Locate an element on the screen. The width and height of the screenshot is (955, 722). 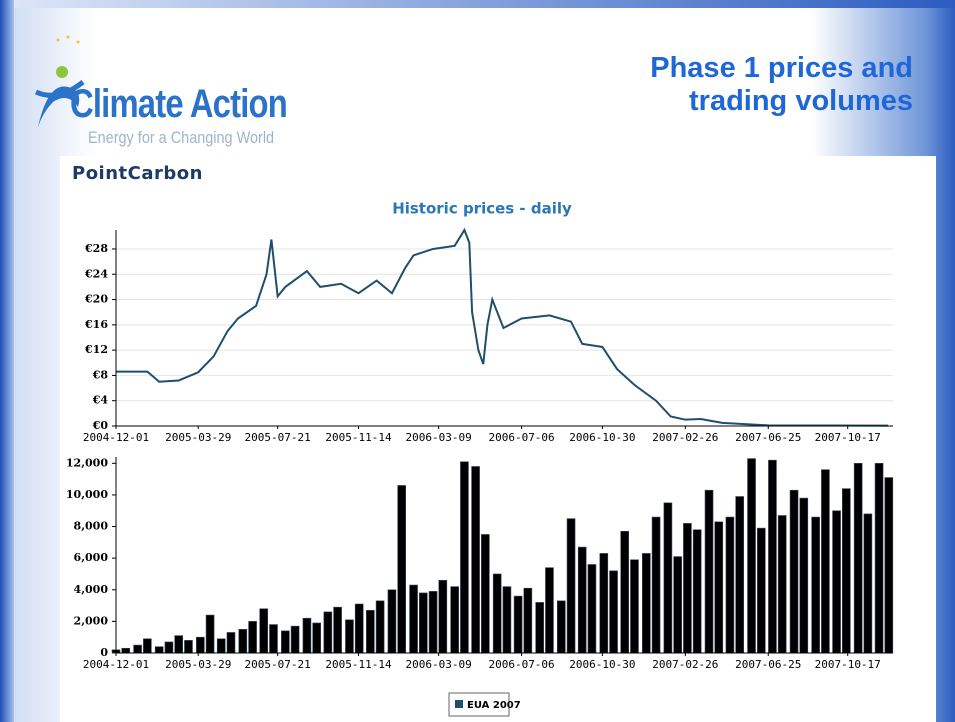
tagline: Energy for a Changing World is located at coordinates (181, 137).